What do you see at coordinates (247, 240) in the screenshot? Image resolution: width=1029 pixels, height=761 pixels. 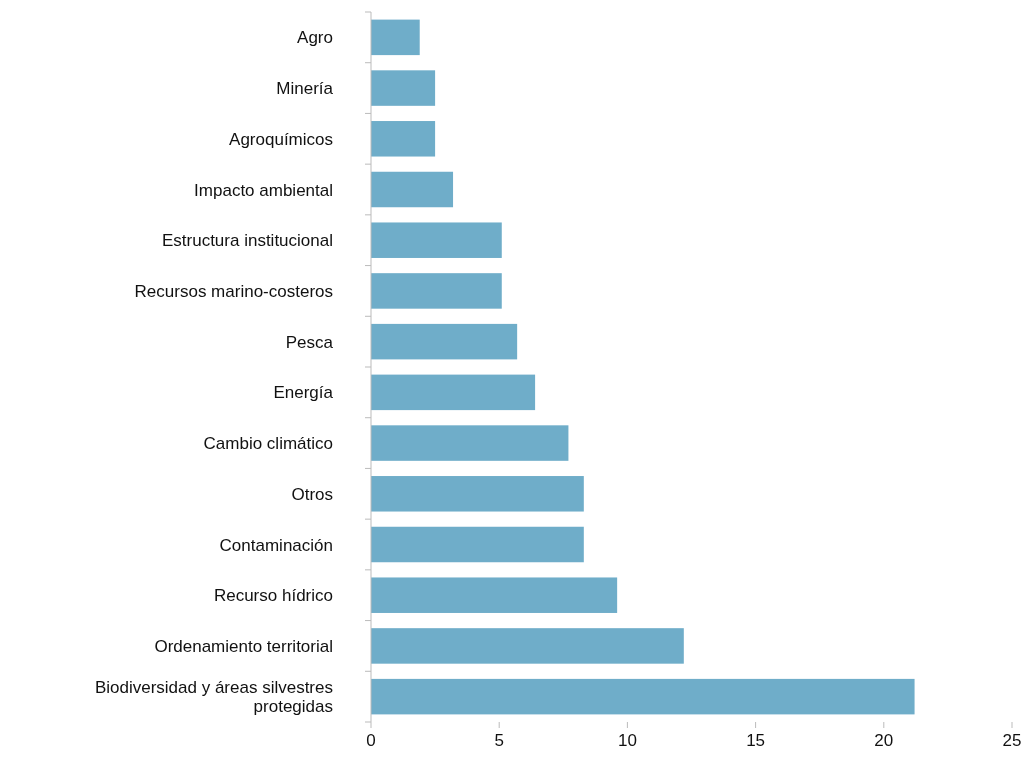 I see `y-tick-label: Estructura institucional` at bounding box center [247, 240].